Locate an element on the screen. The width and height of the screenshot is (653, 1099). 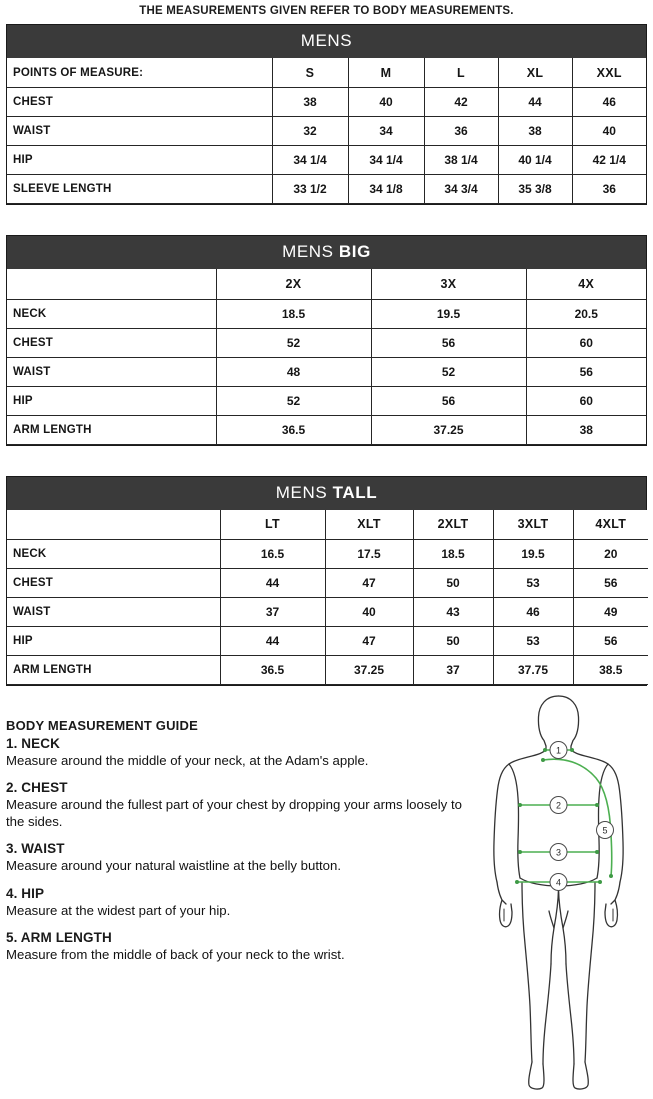
marker-label-4: 4 is located at coordinates (558, 883).